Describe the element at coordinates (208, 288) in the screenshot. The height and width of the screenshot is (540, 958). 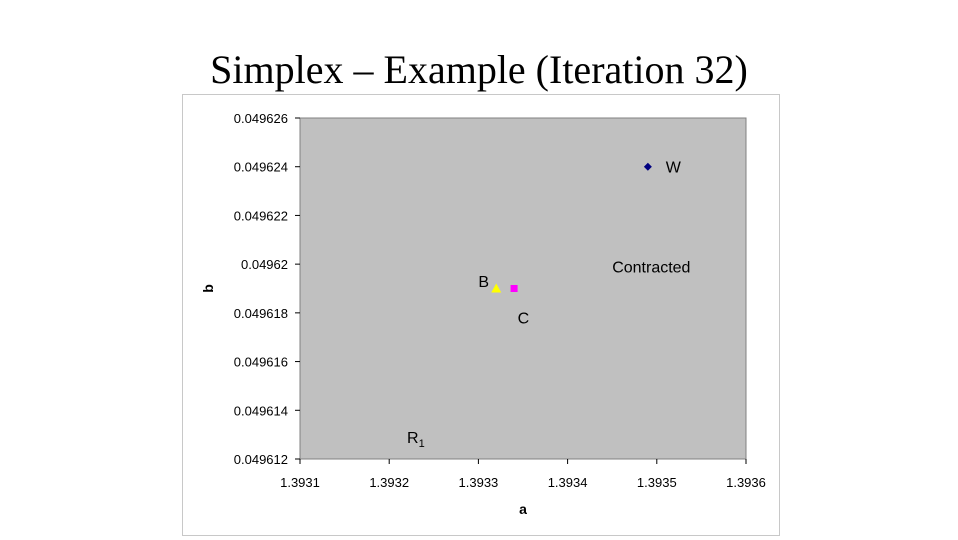
I see `y-axis-label: b` at that location.